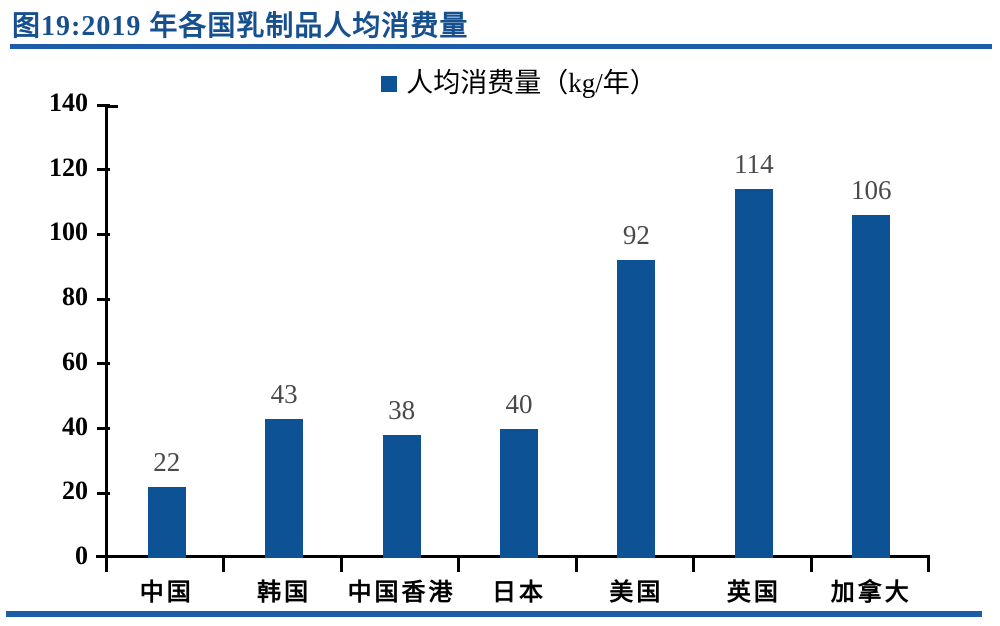 The height and width of the screenshot is (626, 1000). What do you see at coordinates (519, 593) in the screenshot?
I see `x-category-label: 日本` at bounding box center [519, 593].